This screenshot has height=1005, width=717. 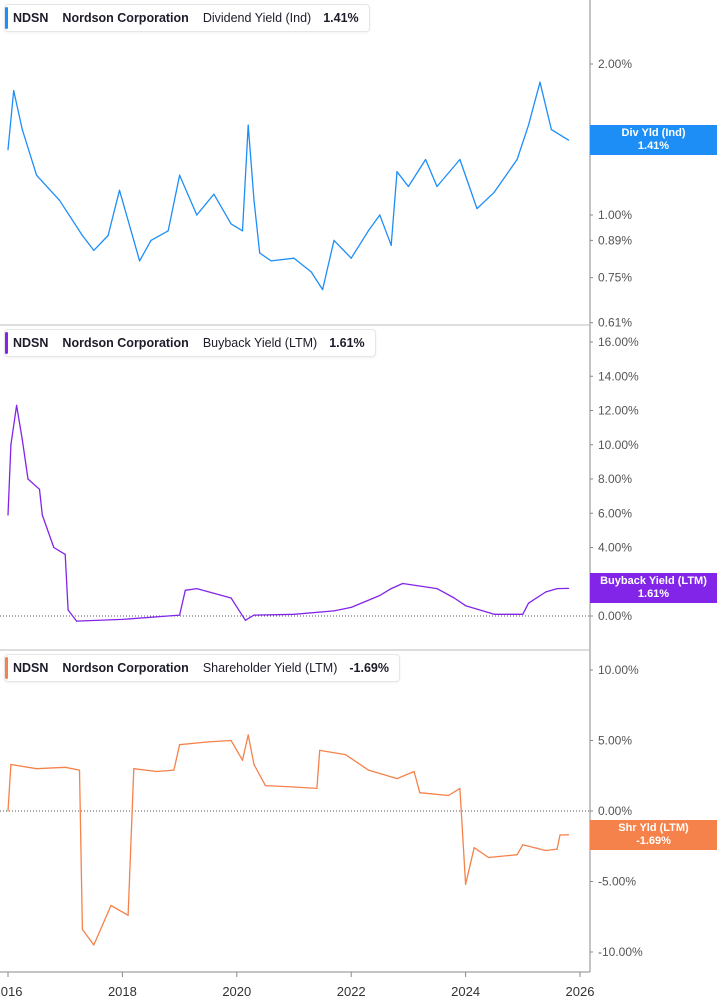 I want to click on x-tick-label: 2018, so click(x=122, y=991).